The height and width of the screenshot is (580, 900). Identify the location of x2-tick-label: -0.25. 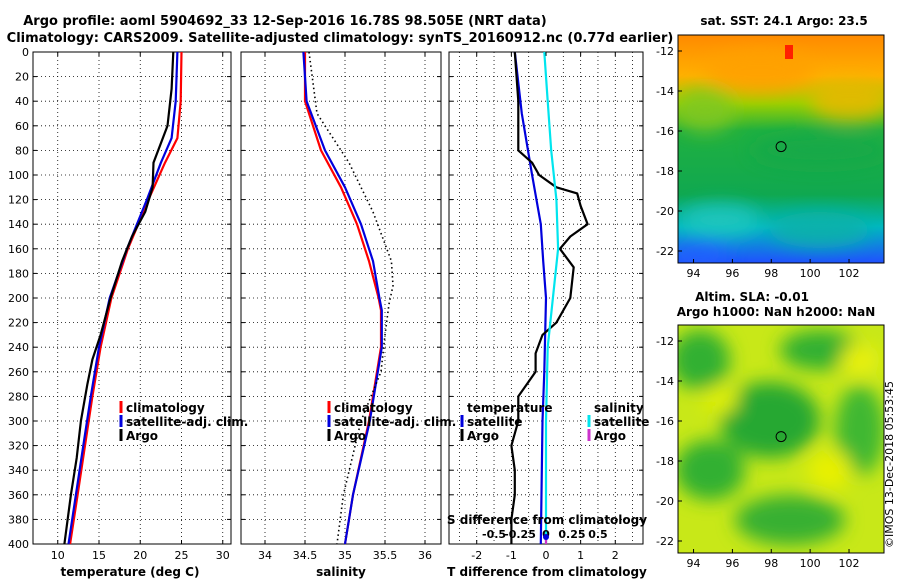
(520, 534).